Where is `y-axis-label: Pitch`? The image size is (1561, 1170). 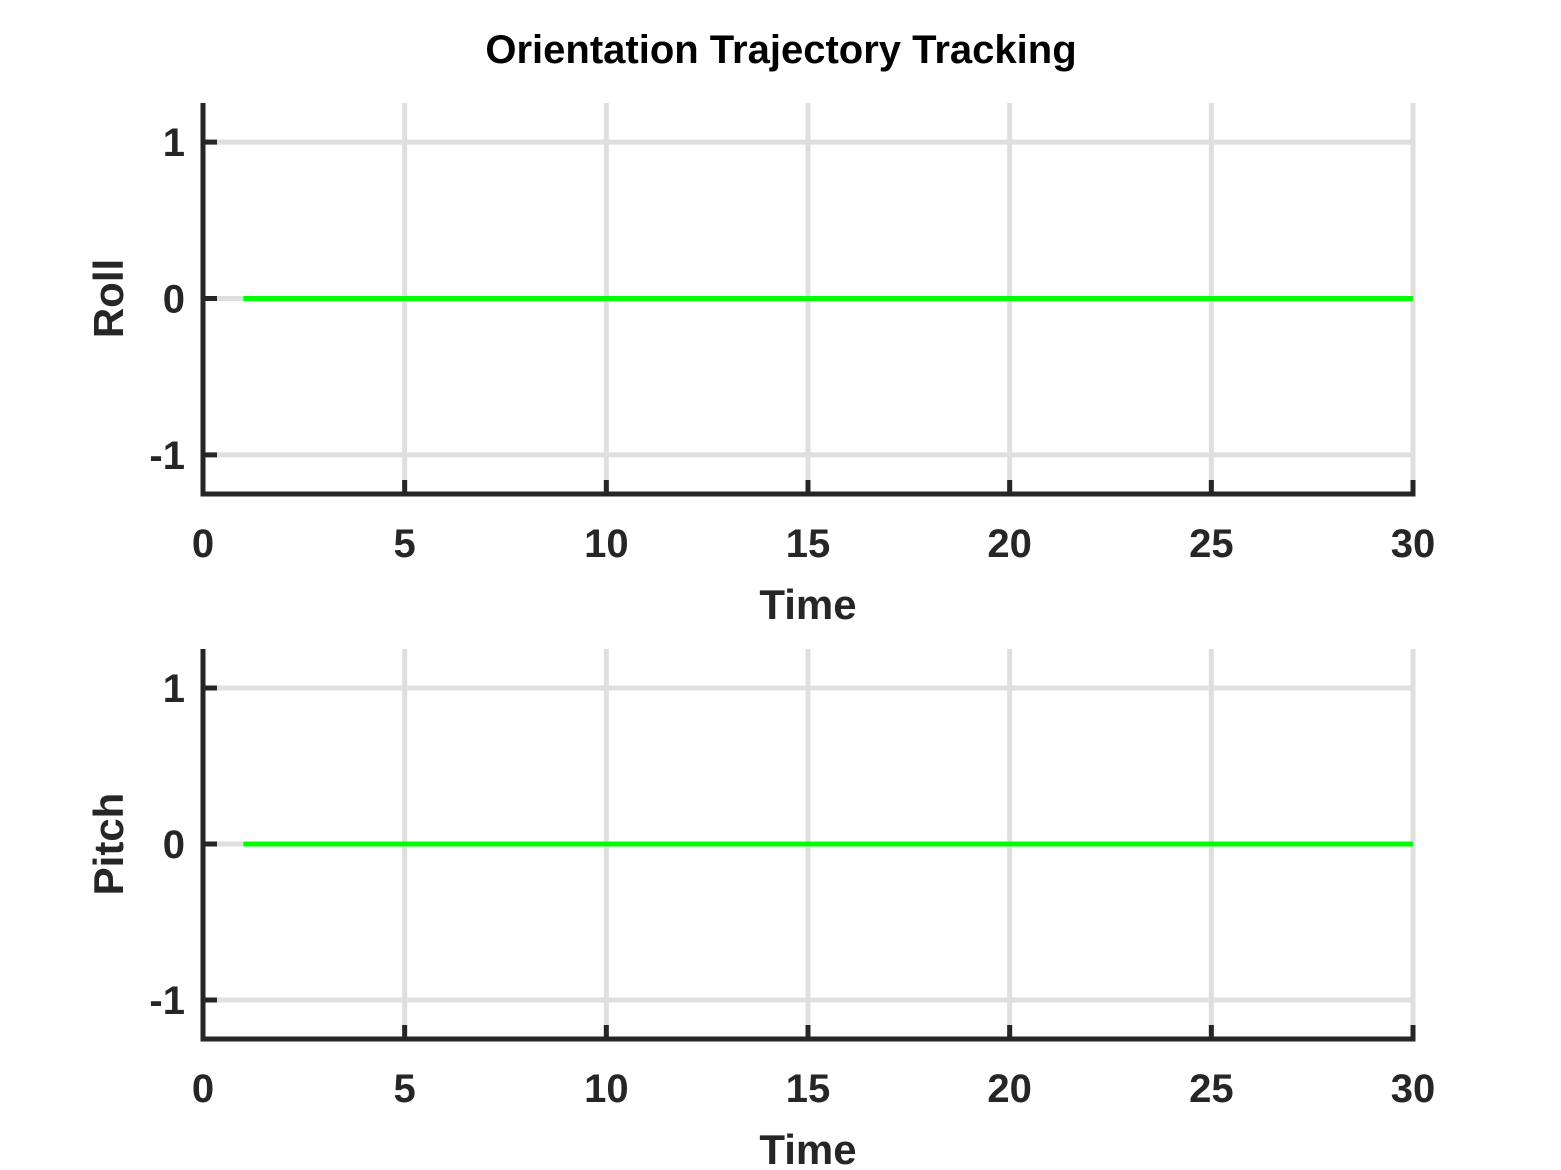 y-axis-label: Pitch is located at coordinates (108, 844).